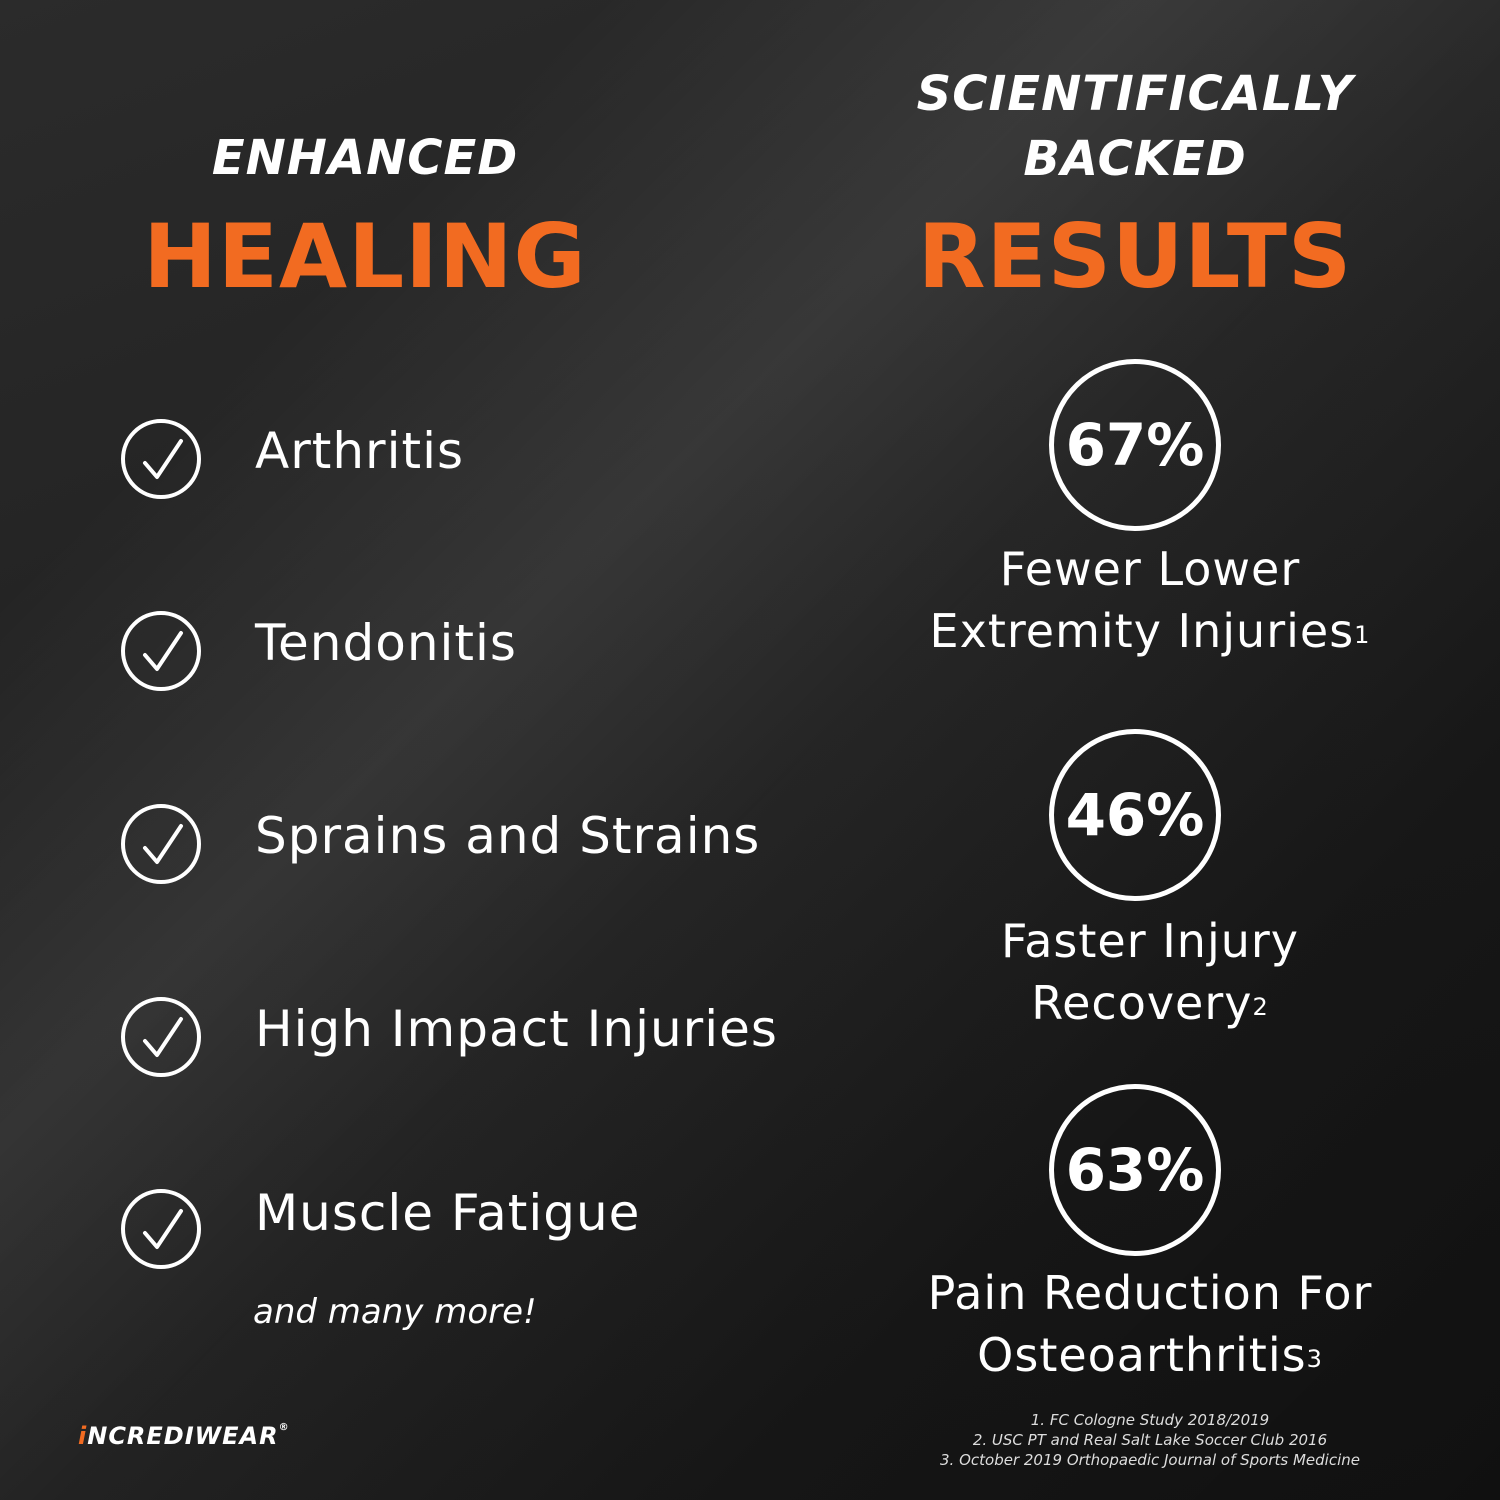 The width and height of the screenshot is (1500, 1500). Describe the element at coordinates (386, 643) in the screenshot. I see `healing-item: Tendonitis` at that location.